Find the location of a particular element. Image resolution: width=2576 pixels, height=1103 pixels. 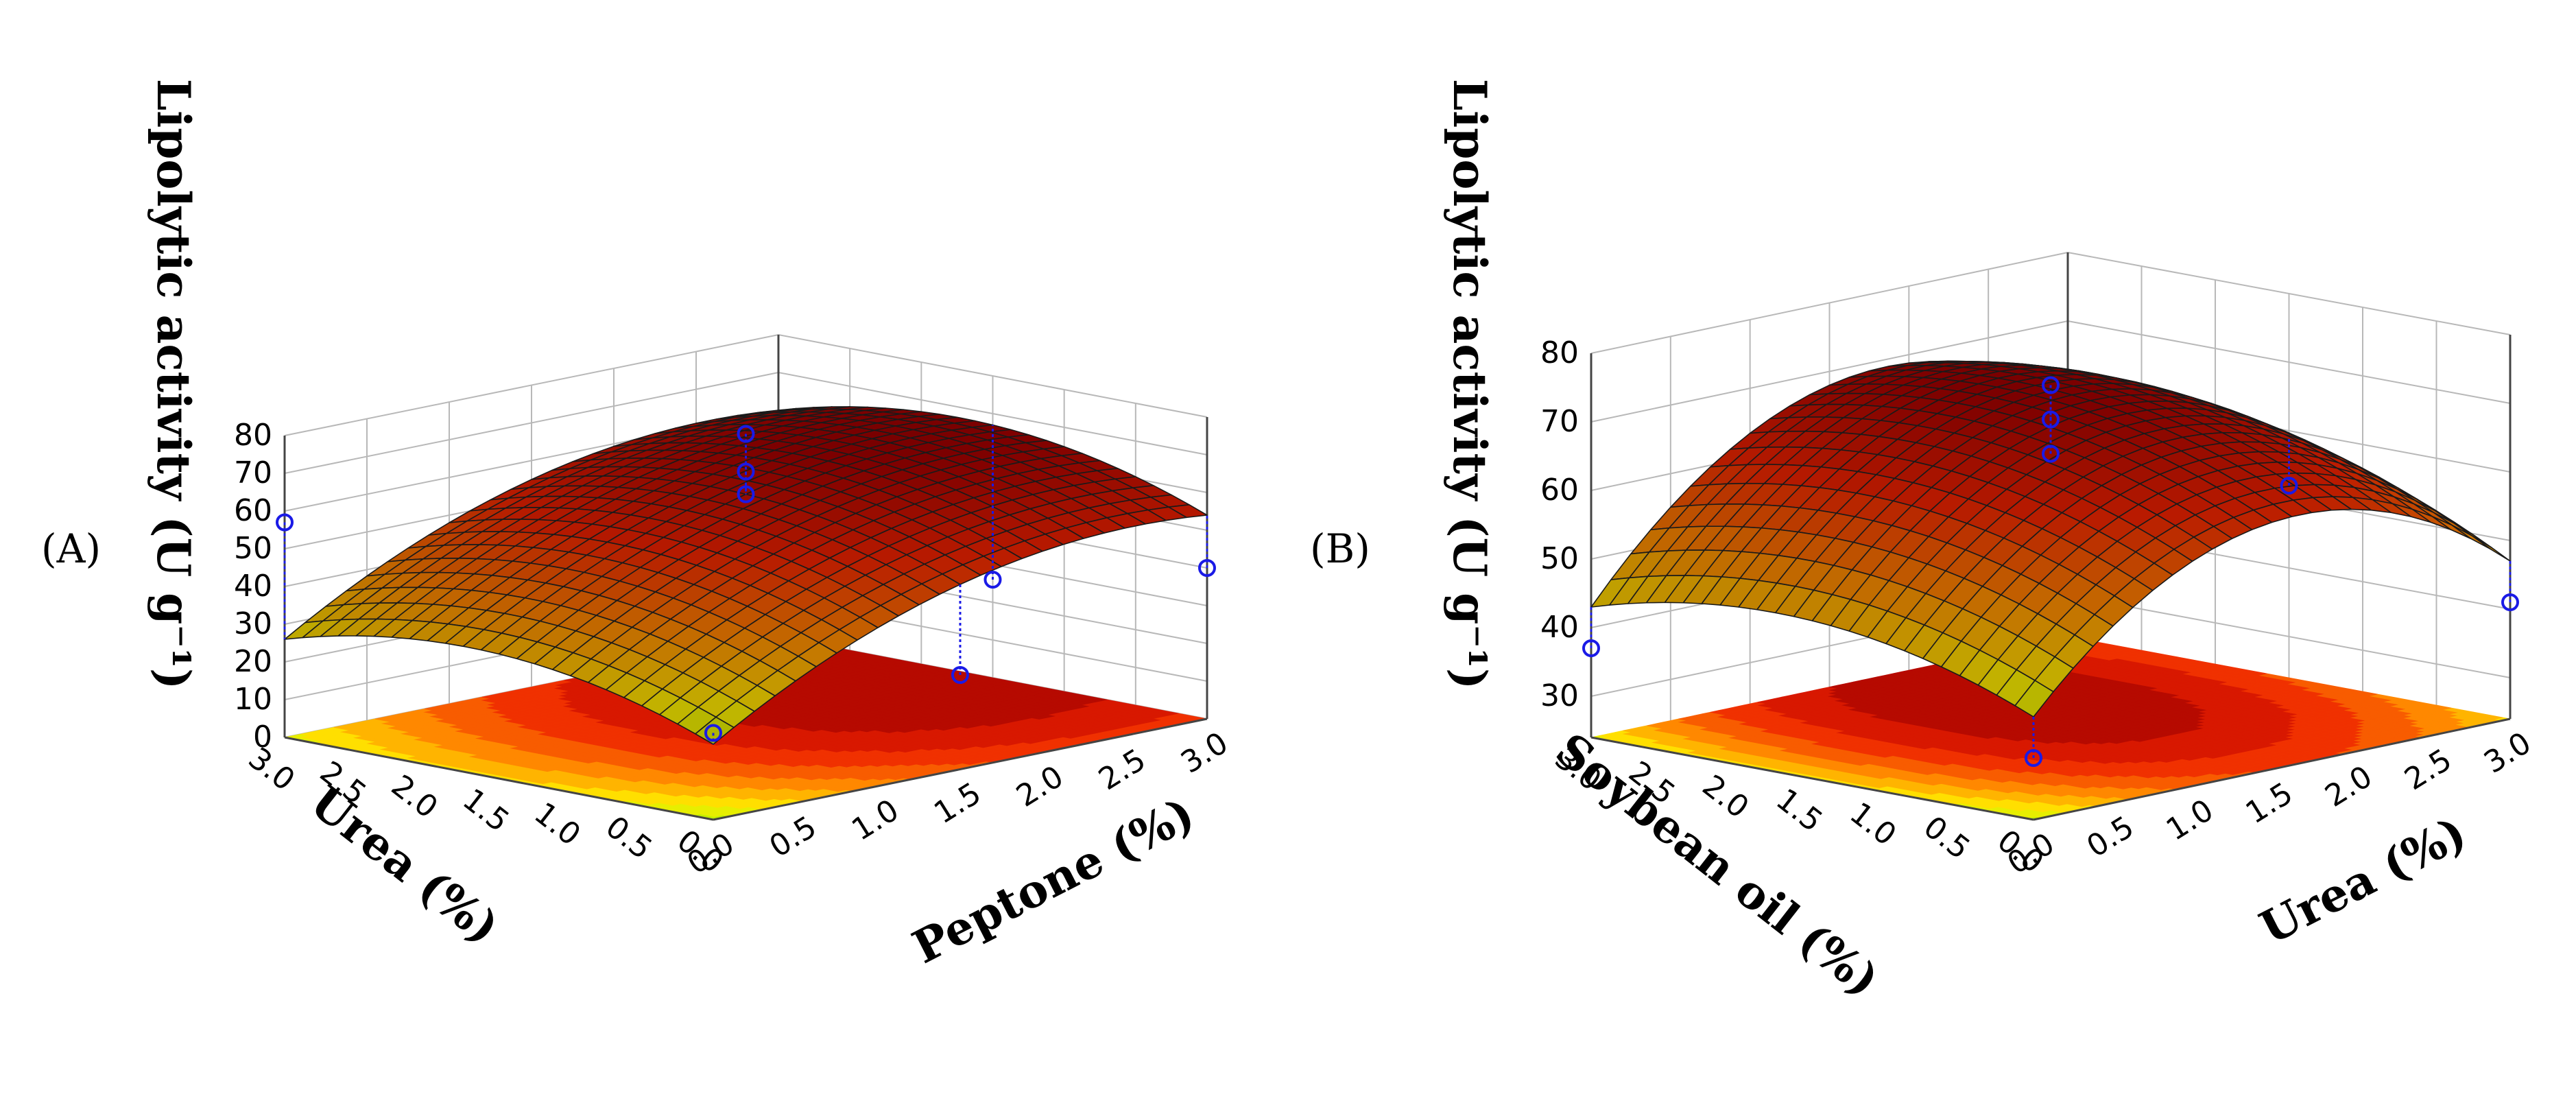

y-tick-label: 3.0 is located at coordinates (272, 769).